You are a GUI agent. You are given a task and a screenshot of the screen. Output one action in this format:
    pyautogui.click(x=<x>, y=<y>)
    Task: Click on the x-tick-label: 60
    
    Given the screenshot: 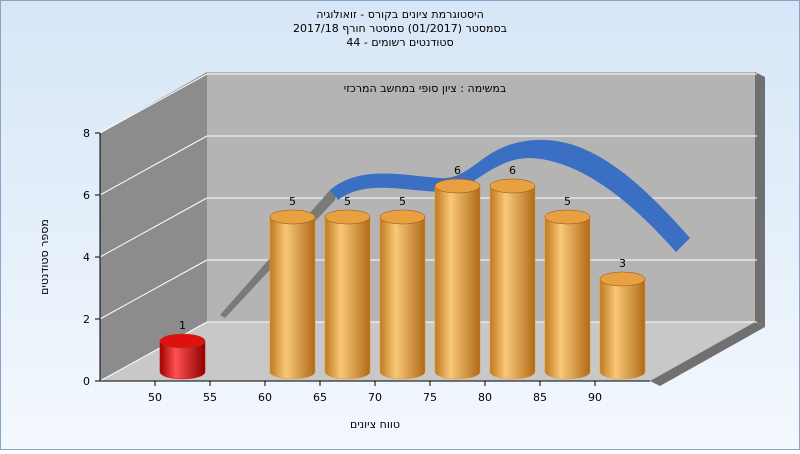 What is the action you would take?
    pyautogui.click(x=265, y=397)
    